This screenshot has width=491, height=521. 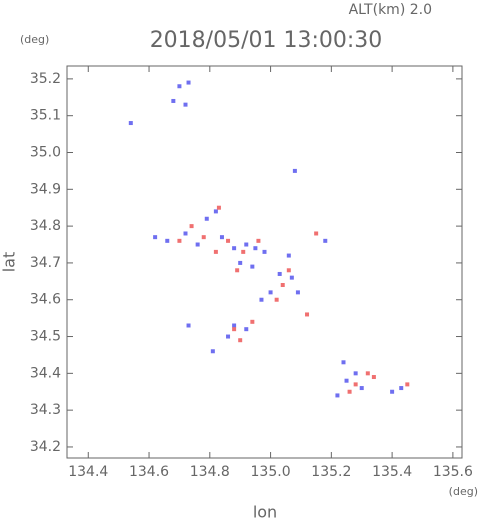 What do you see at coordinates (210, 472) in the screenshot?
I see `x-tick-label: 134.8` at bounding box center [210, 472].